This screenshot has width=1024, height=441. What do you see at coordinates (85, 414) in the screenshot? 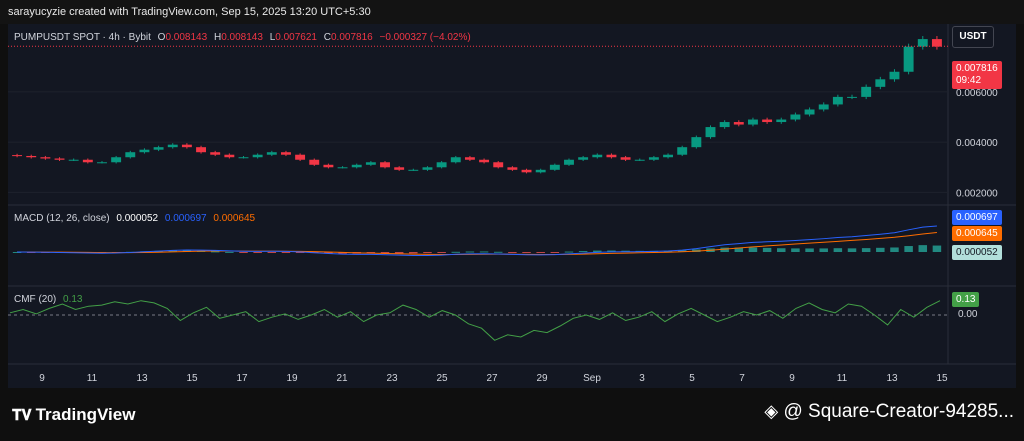
I see `brand-name: TradingView` at bounding box center [85, 414].